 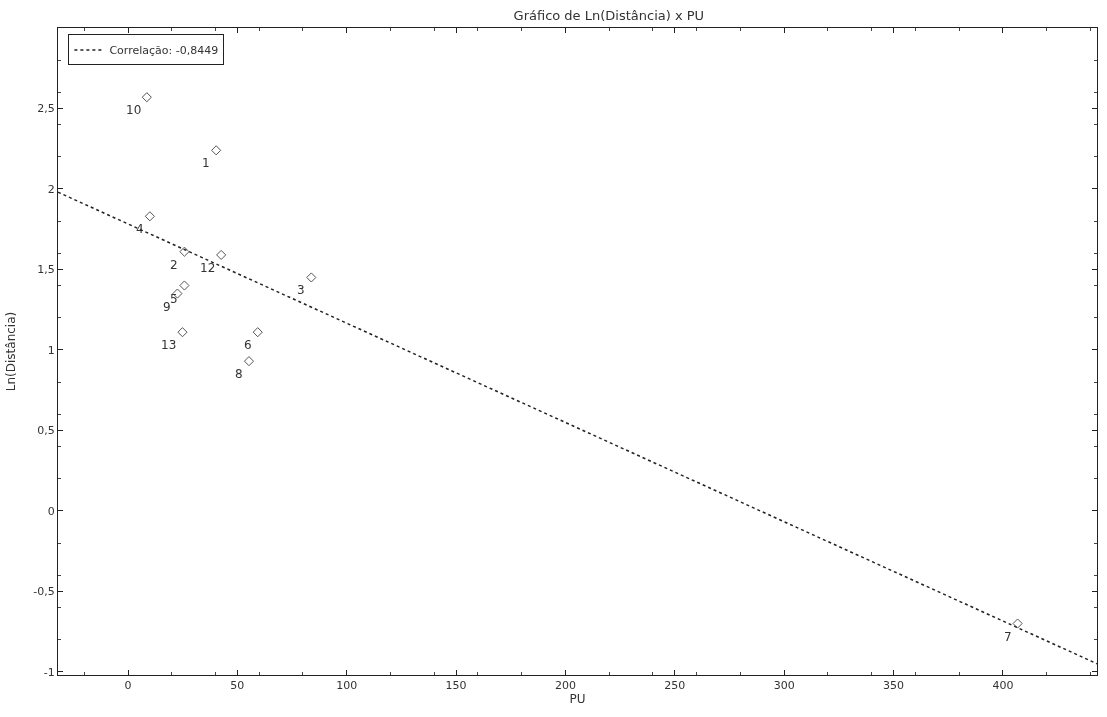 What do you see at coordinates (134, 110) in the screenshot?
I see `annotation: 10` at bounding box center [134, 110].